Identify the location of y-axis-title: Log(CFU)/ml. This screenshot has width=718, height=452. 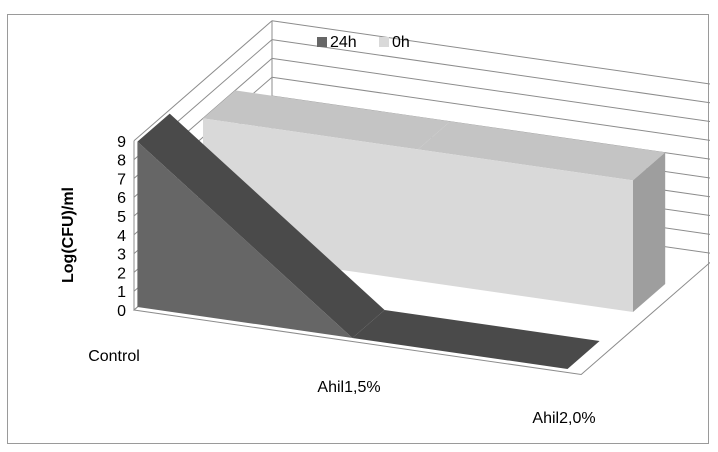
(68, 235).